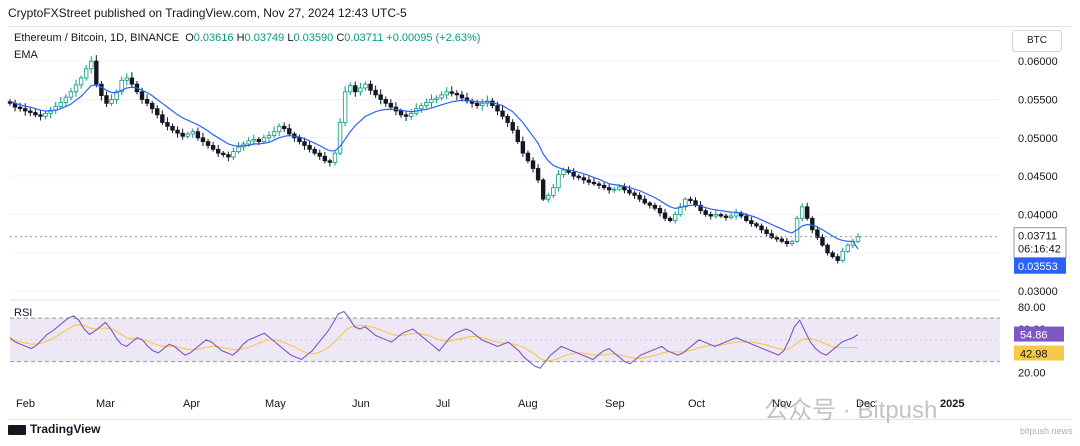 The image size is (1080, 446). What do you see at coordinates (17, 429) in the screenshot?
I see `tradingview-logo-icon` at bounding box center [17, 429].